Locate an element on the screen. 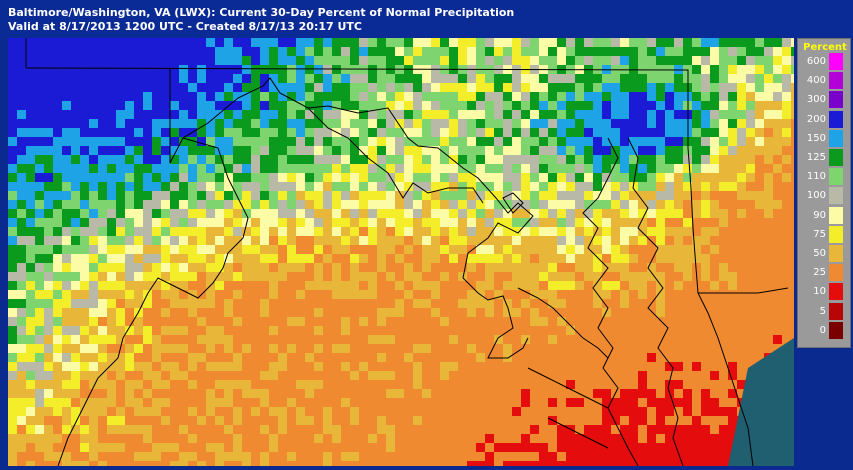 This screenshot has width=853, height=470. legend-item: 200 is located at coordinates (824, 119).